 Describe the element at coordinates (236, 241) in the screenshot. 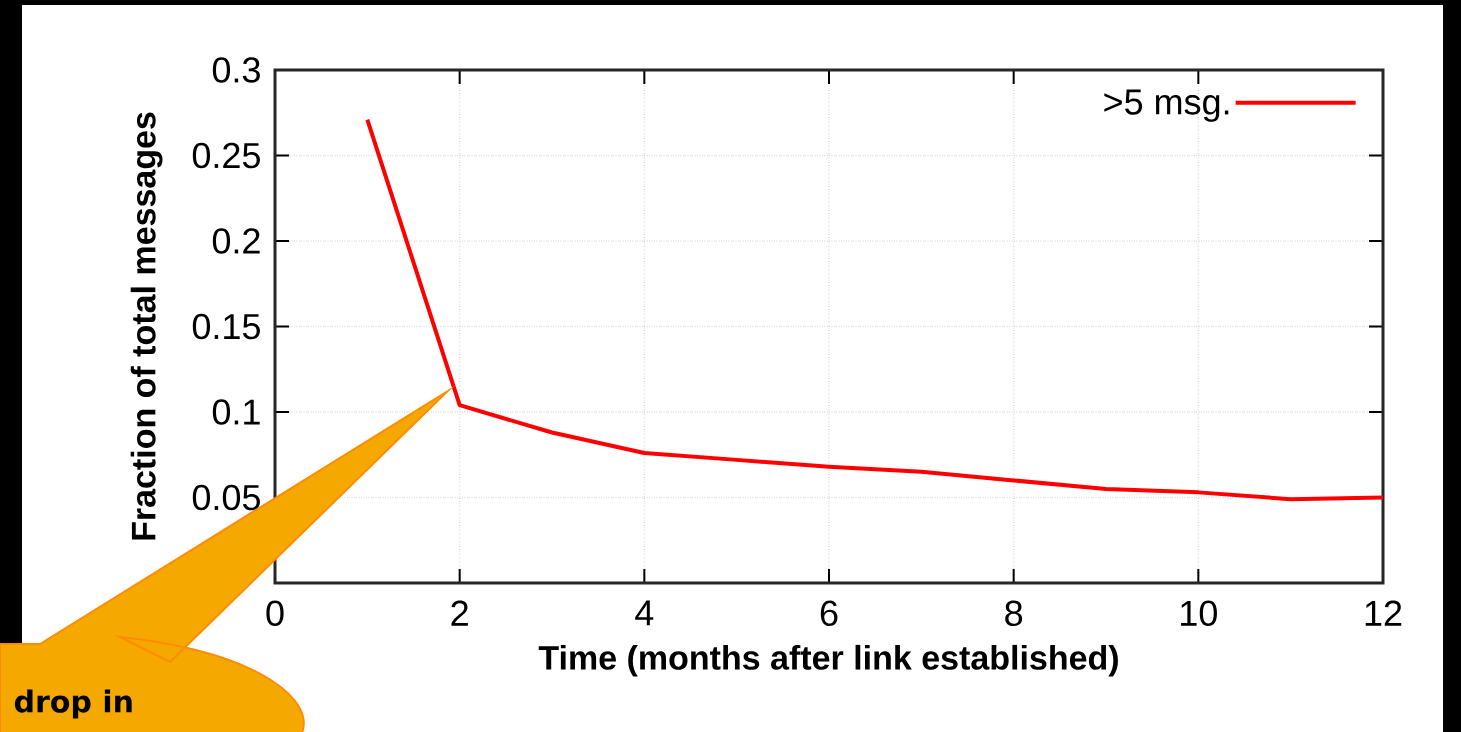

I see `y-tick-label: 0.2` at that location.